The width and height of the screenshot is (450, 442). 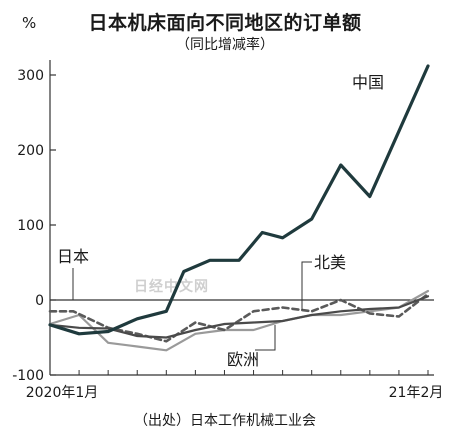 What do you see at coordinates (330, 262) in the screenshot?
I see `series-label-north_america: 北美` at bounding box center [330, 262].